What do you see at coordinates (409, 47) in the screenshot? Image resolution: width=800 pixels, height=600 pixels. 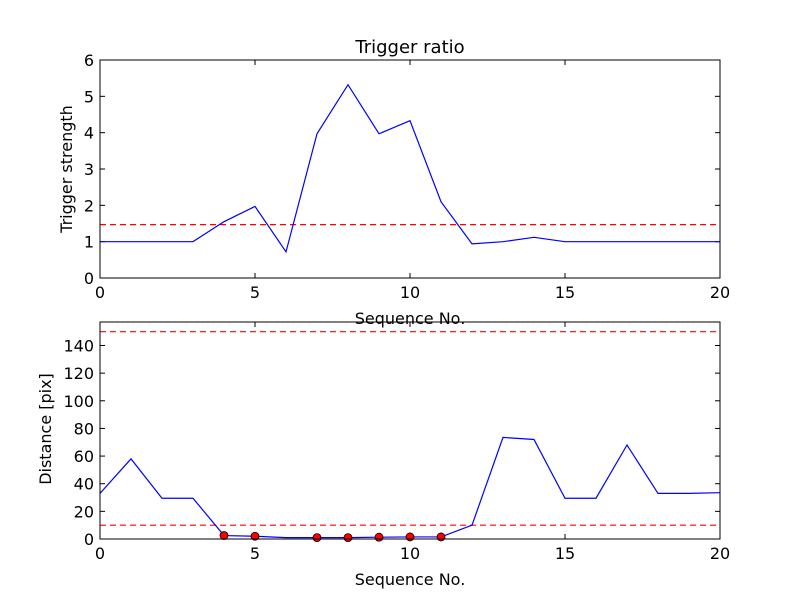 I see `top-chart-title: Trigger ratio` at bounding box center [409, 47].